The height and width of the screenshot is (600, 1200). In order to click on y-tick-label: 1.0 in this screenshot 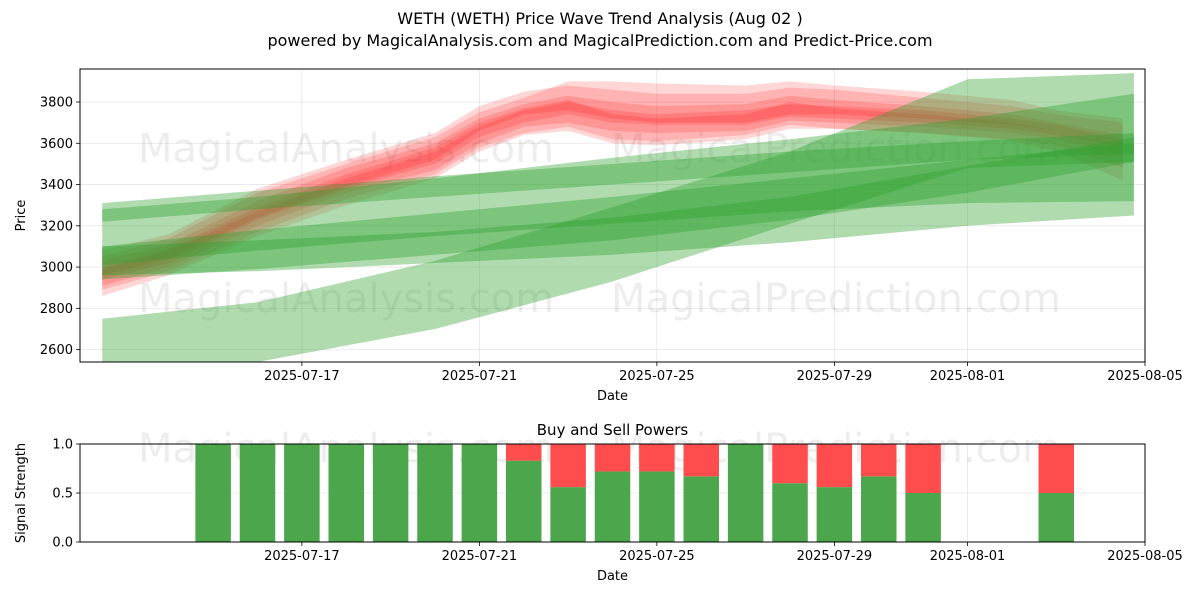, I will do `click(62, 445)`.